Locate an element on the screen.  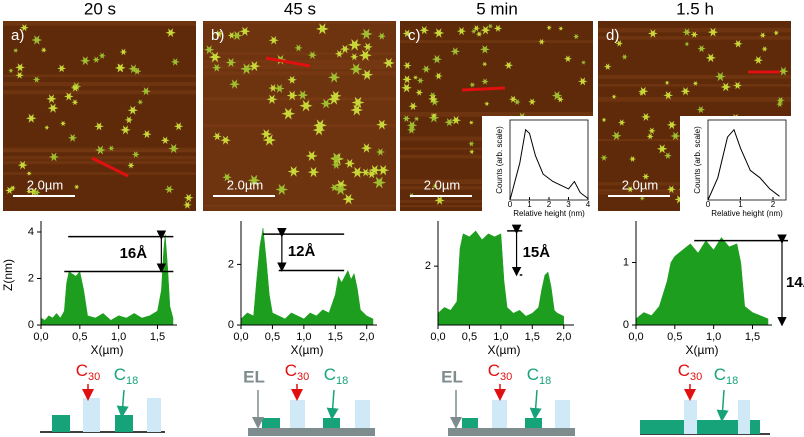
y-tick-label: 0 is located at coordinates (31, 325).